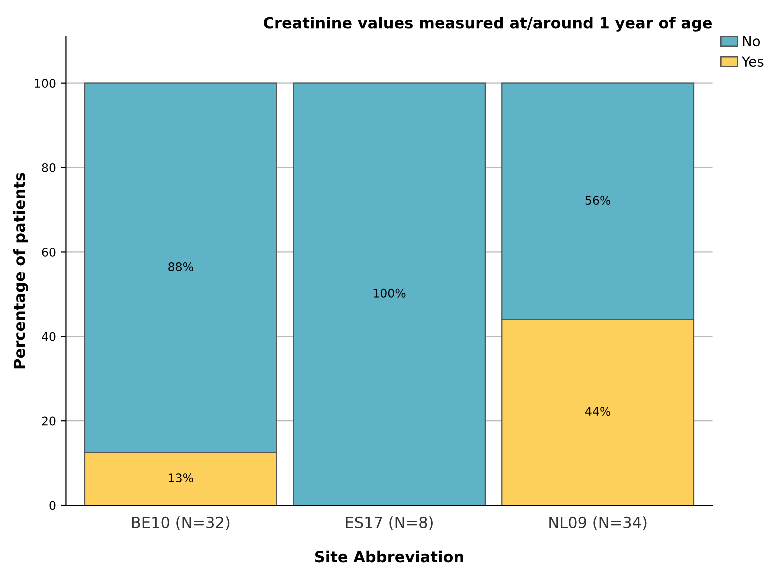 Image resolution: width=779 pixels, height=568 pixels. What do you see at coordinates (49, 421) in the screenshot?
I see `y-tick-label: 20` at bounding box center [49, 421].